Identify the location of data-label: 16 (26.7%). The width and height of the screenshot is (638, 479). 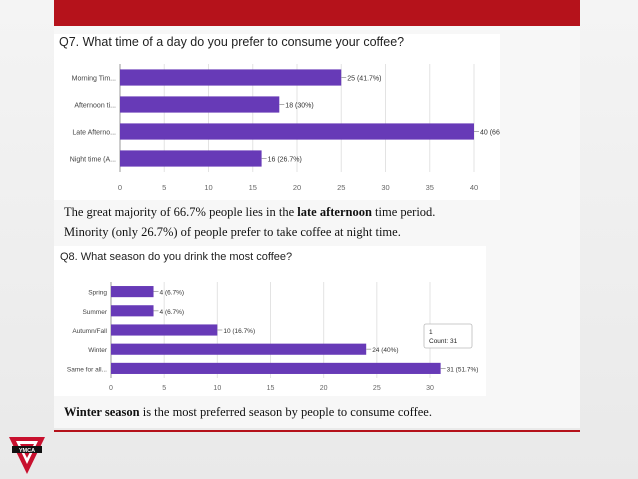
(285, 160).